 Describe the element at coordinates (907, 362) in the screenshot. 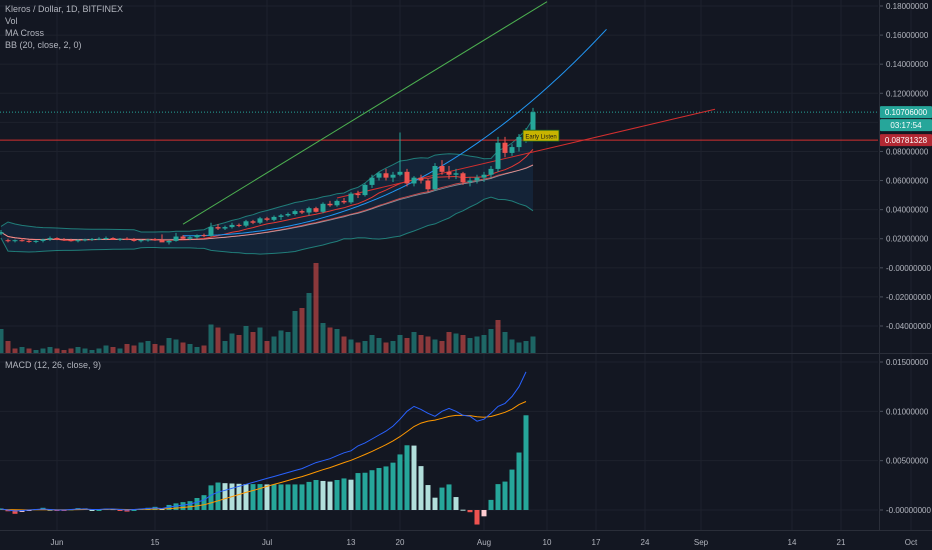

I see `macd-tick-label: 0.01500000` at that location.